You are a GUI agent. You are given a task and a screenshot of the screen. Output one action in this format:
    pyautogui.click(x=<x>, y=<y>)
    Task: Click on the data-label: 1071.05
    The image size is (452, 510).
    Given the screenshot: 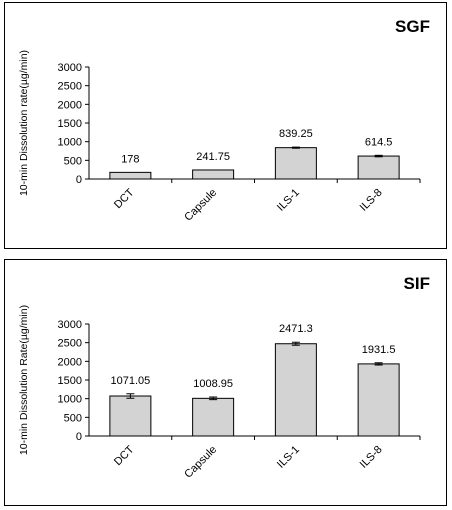 What is the action you would take?
    pyautogui.click(x=130, y=381)
    